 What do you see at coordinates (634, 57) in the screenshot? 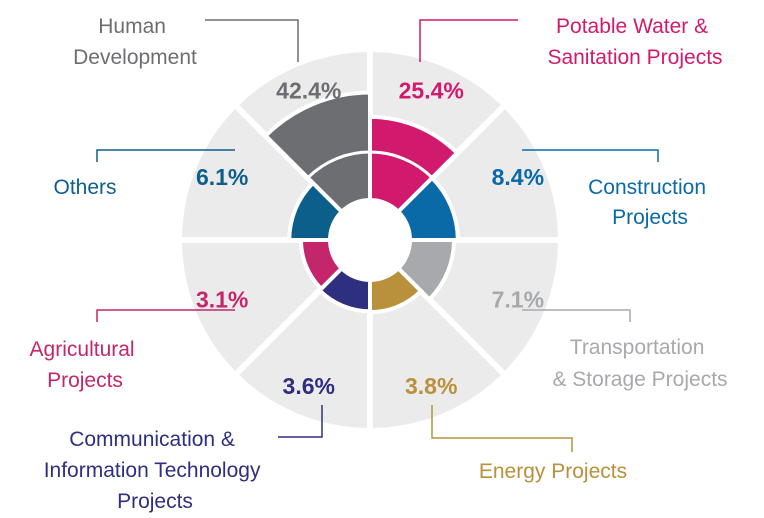
I see `label-line: Sanitation Projects` at bounding box center [634, 57].